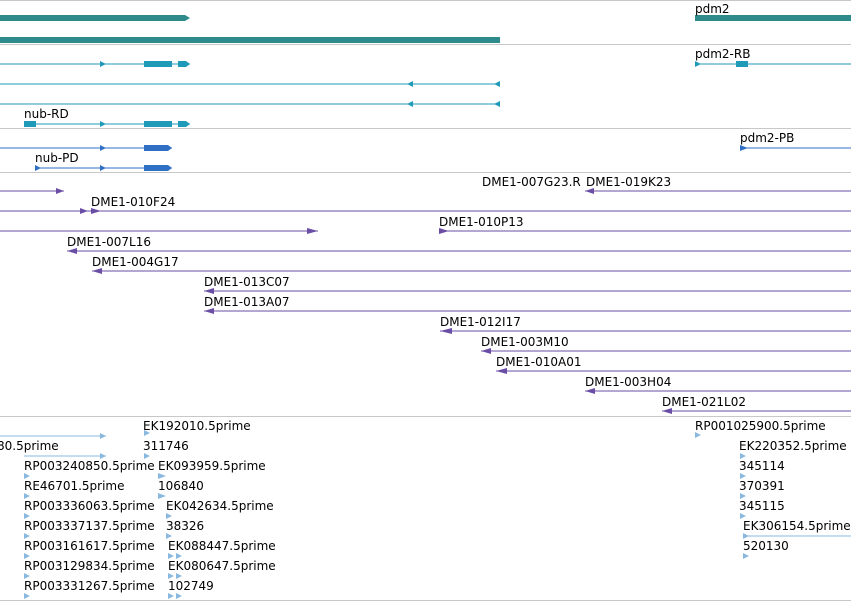 Image resolution: width=851 pixels, height=601 pixels. What do you see at coordinates (481, 222) in the screenshot?
I see `clone-label: DME1-010P13` at bounding box center [481, 222].